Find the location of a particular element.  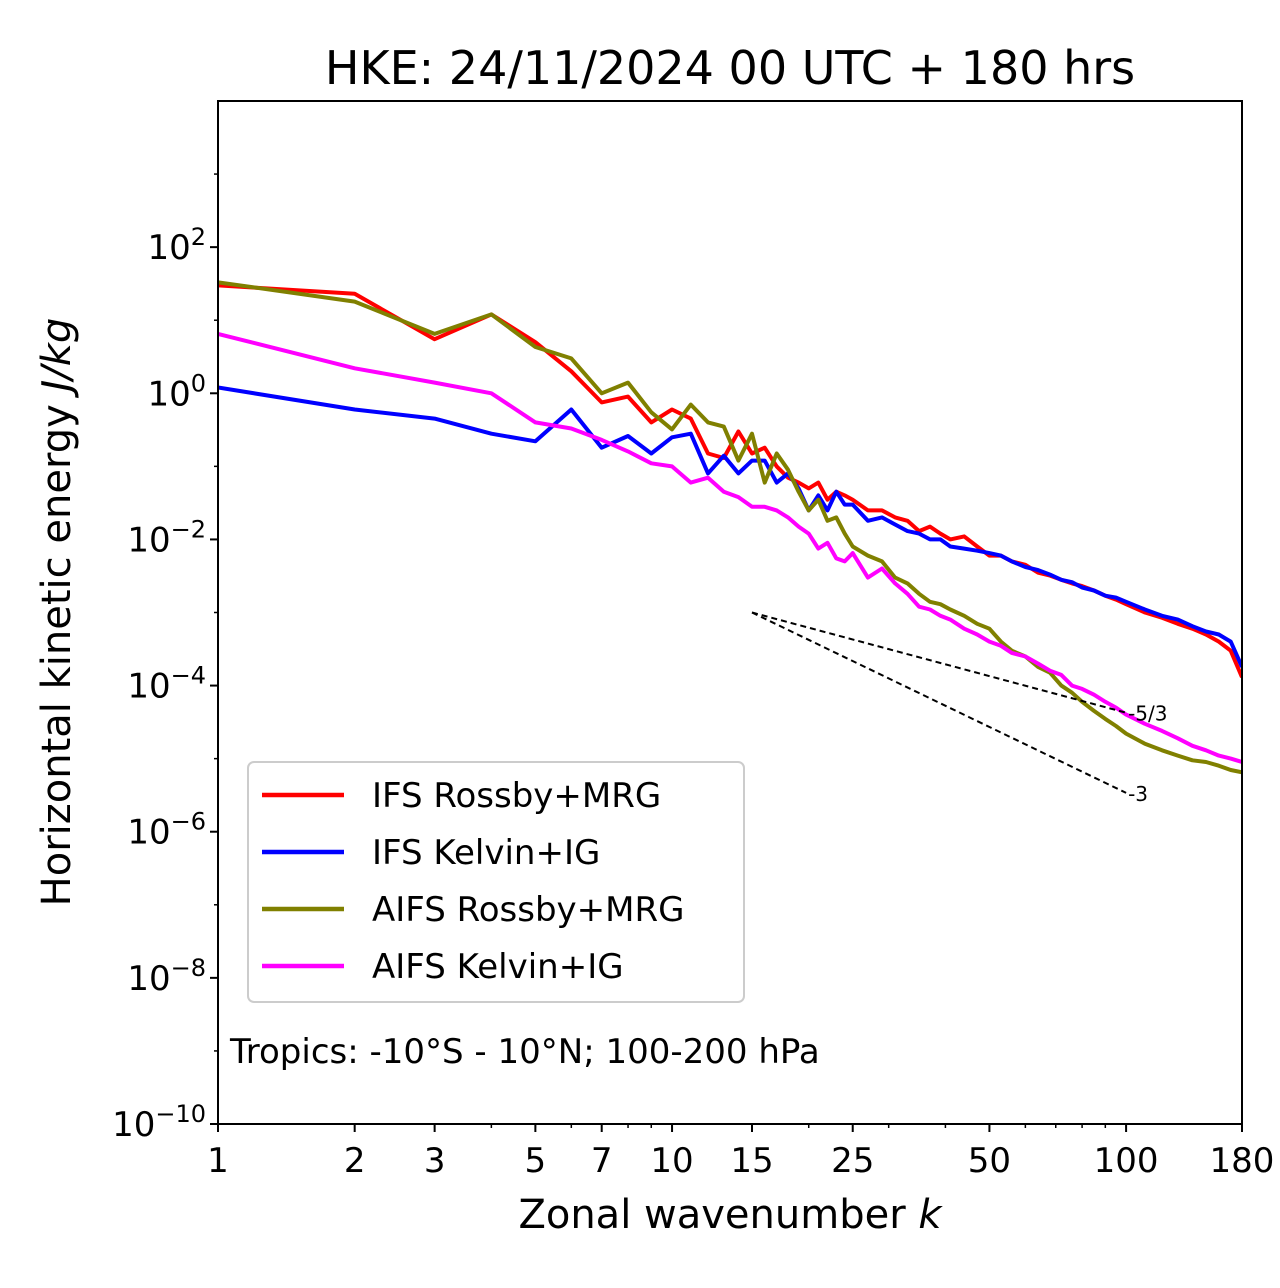

y-tick-label: 10⁻⁸ is located at coordinates (166, 976).